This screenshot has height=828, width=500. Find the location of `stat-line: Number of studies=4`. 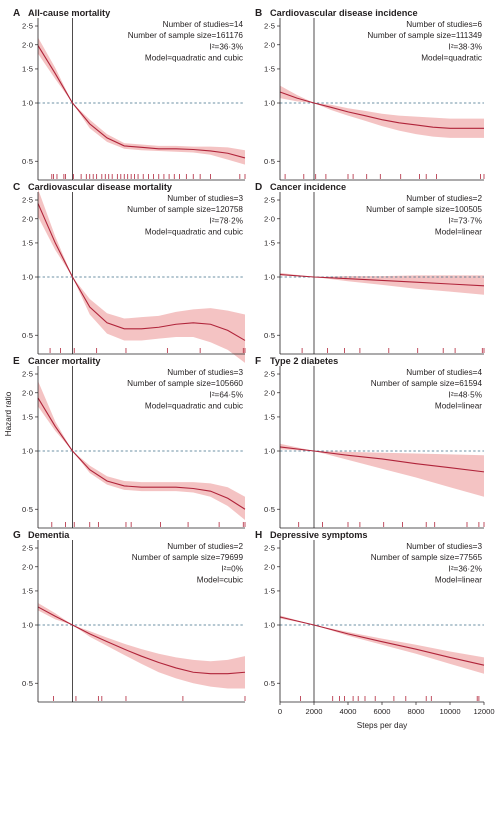

stat-line: Number of studies=4 is located at coordinates (444, 372).